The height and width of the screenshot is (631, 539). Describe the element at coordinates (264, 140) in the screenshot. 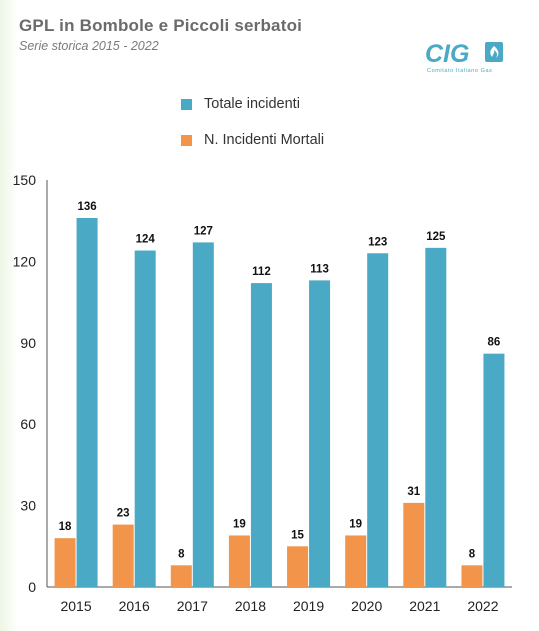

I see `legend-label-fatal: N. Incidenti Mortali` at that location.